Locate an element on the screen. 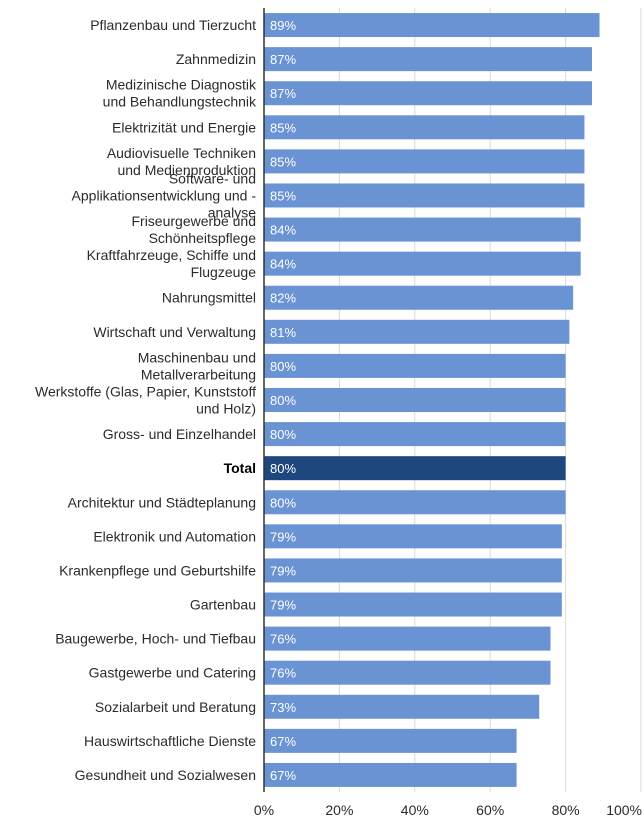 This screenshot has height=822, width=644. bar-value-label: 81% is located at coordinates (283, 332).